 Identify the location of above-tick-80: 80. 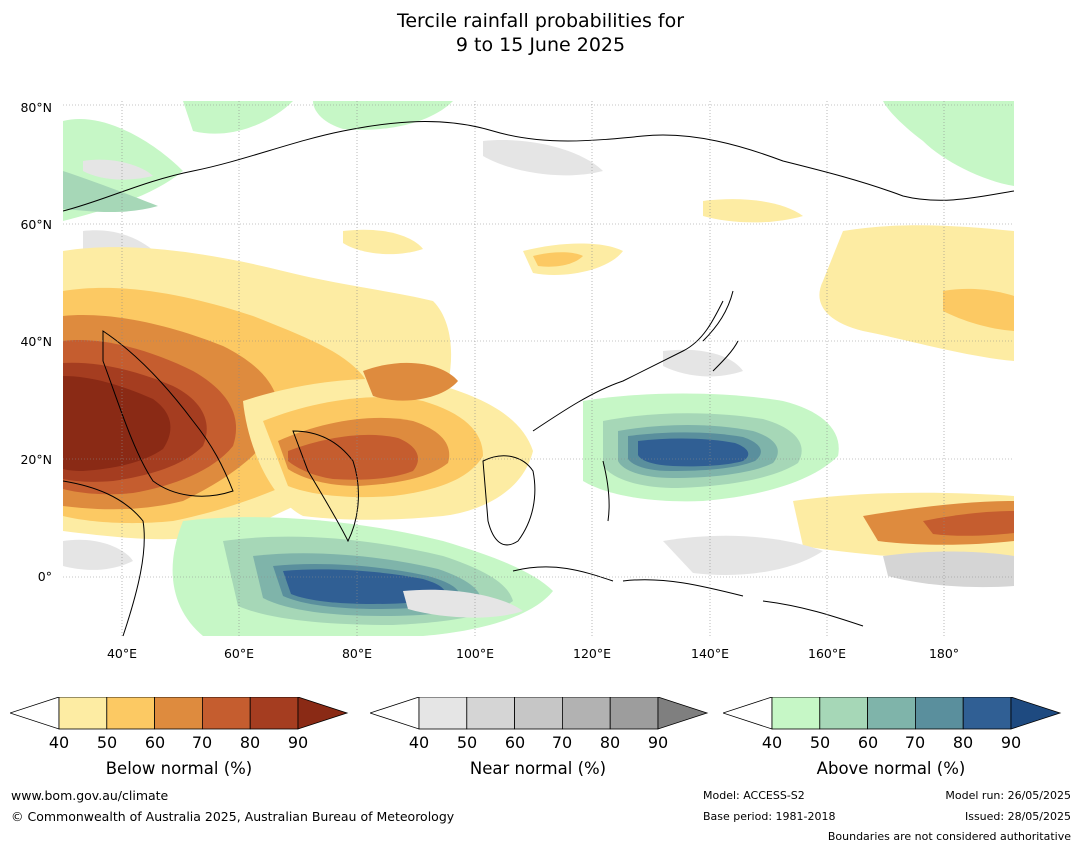
(963, 742).